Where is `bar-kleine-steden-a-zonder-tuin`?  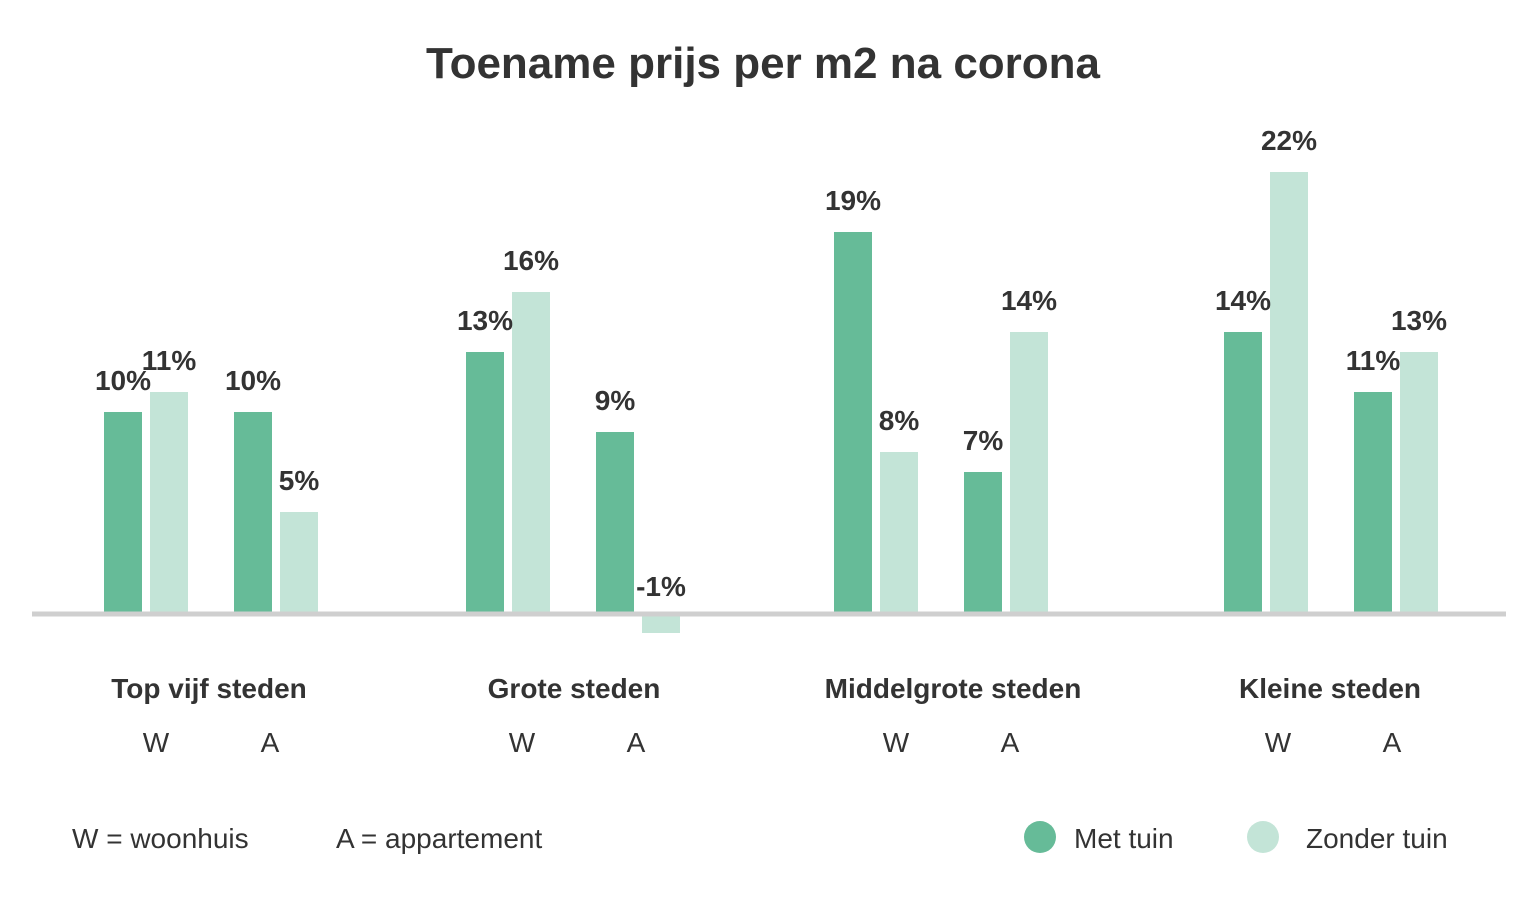
bar-kleine-steden-a-zonder-tuin is located at coordinates (1419, 482).